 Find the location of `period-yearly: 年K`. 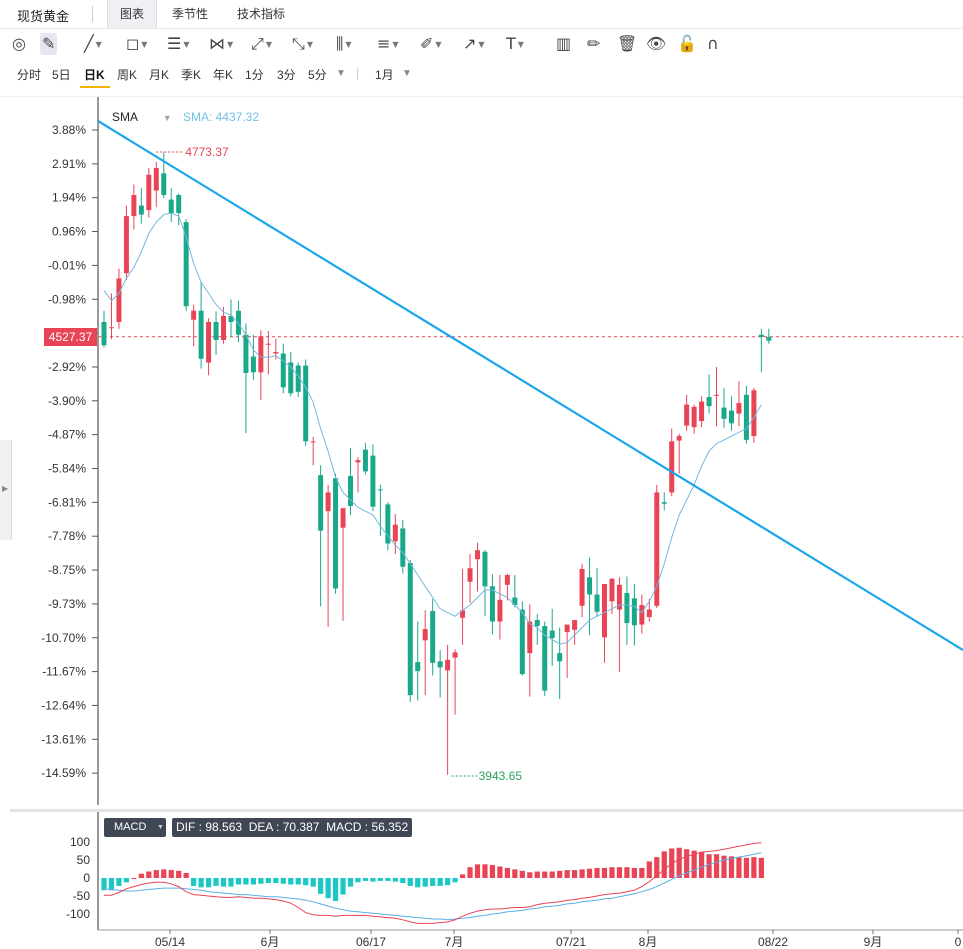

period-yearly: 年K is located at coordinates (223, 75).